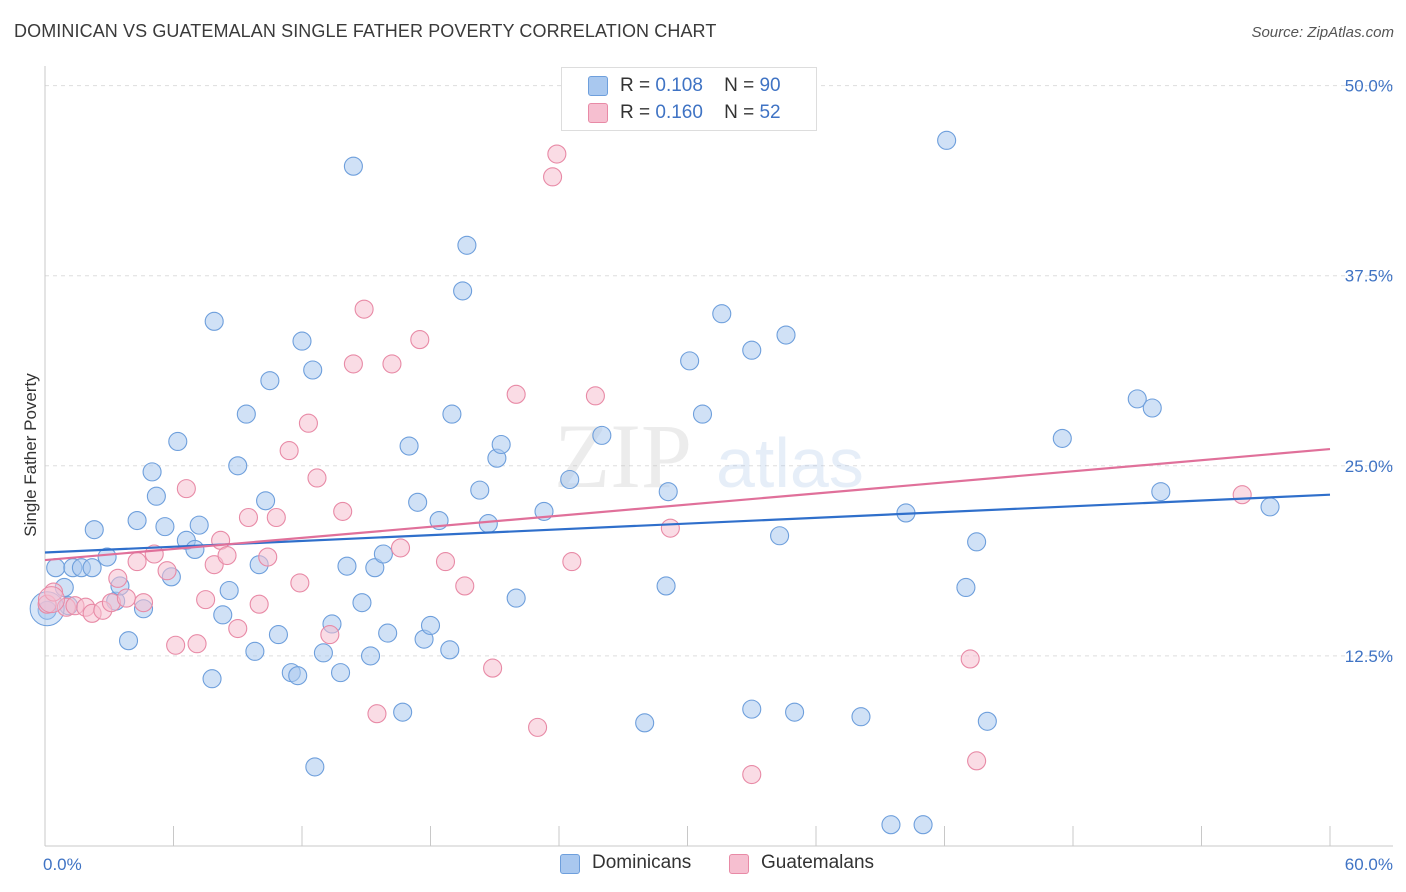 Image resolution: width=1406 pixels, height=892 pixels. Describe the element at coordinates (770, 112) in the screenshot. I see `legend-n-value: 52` at that location.